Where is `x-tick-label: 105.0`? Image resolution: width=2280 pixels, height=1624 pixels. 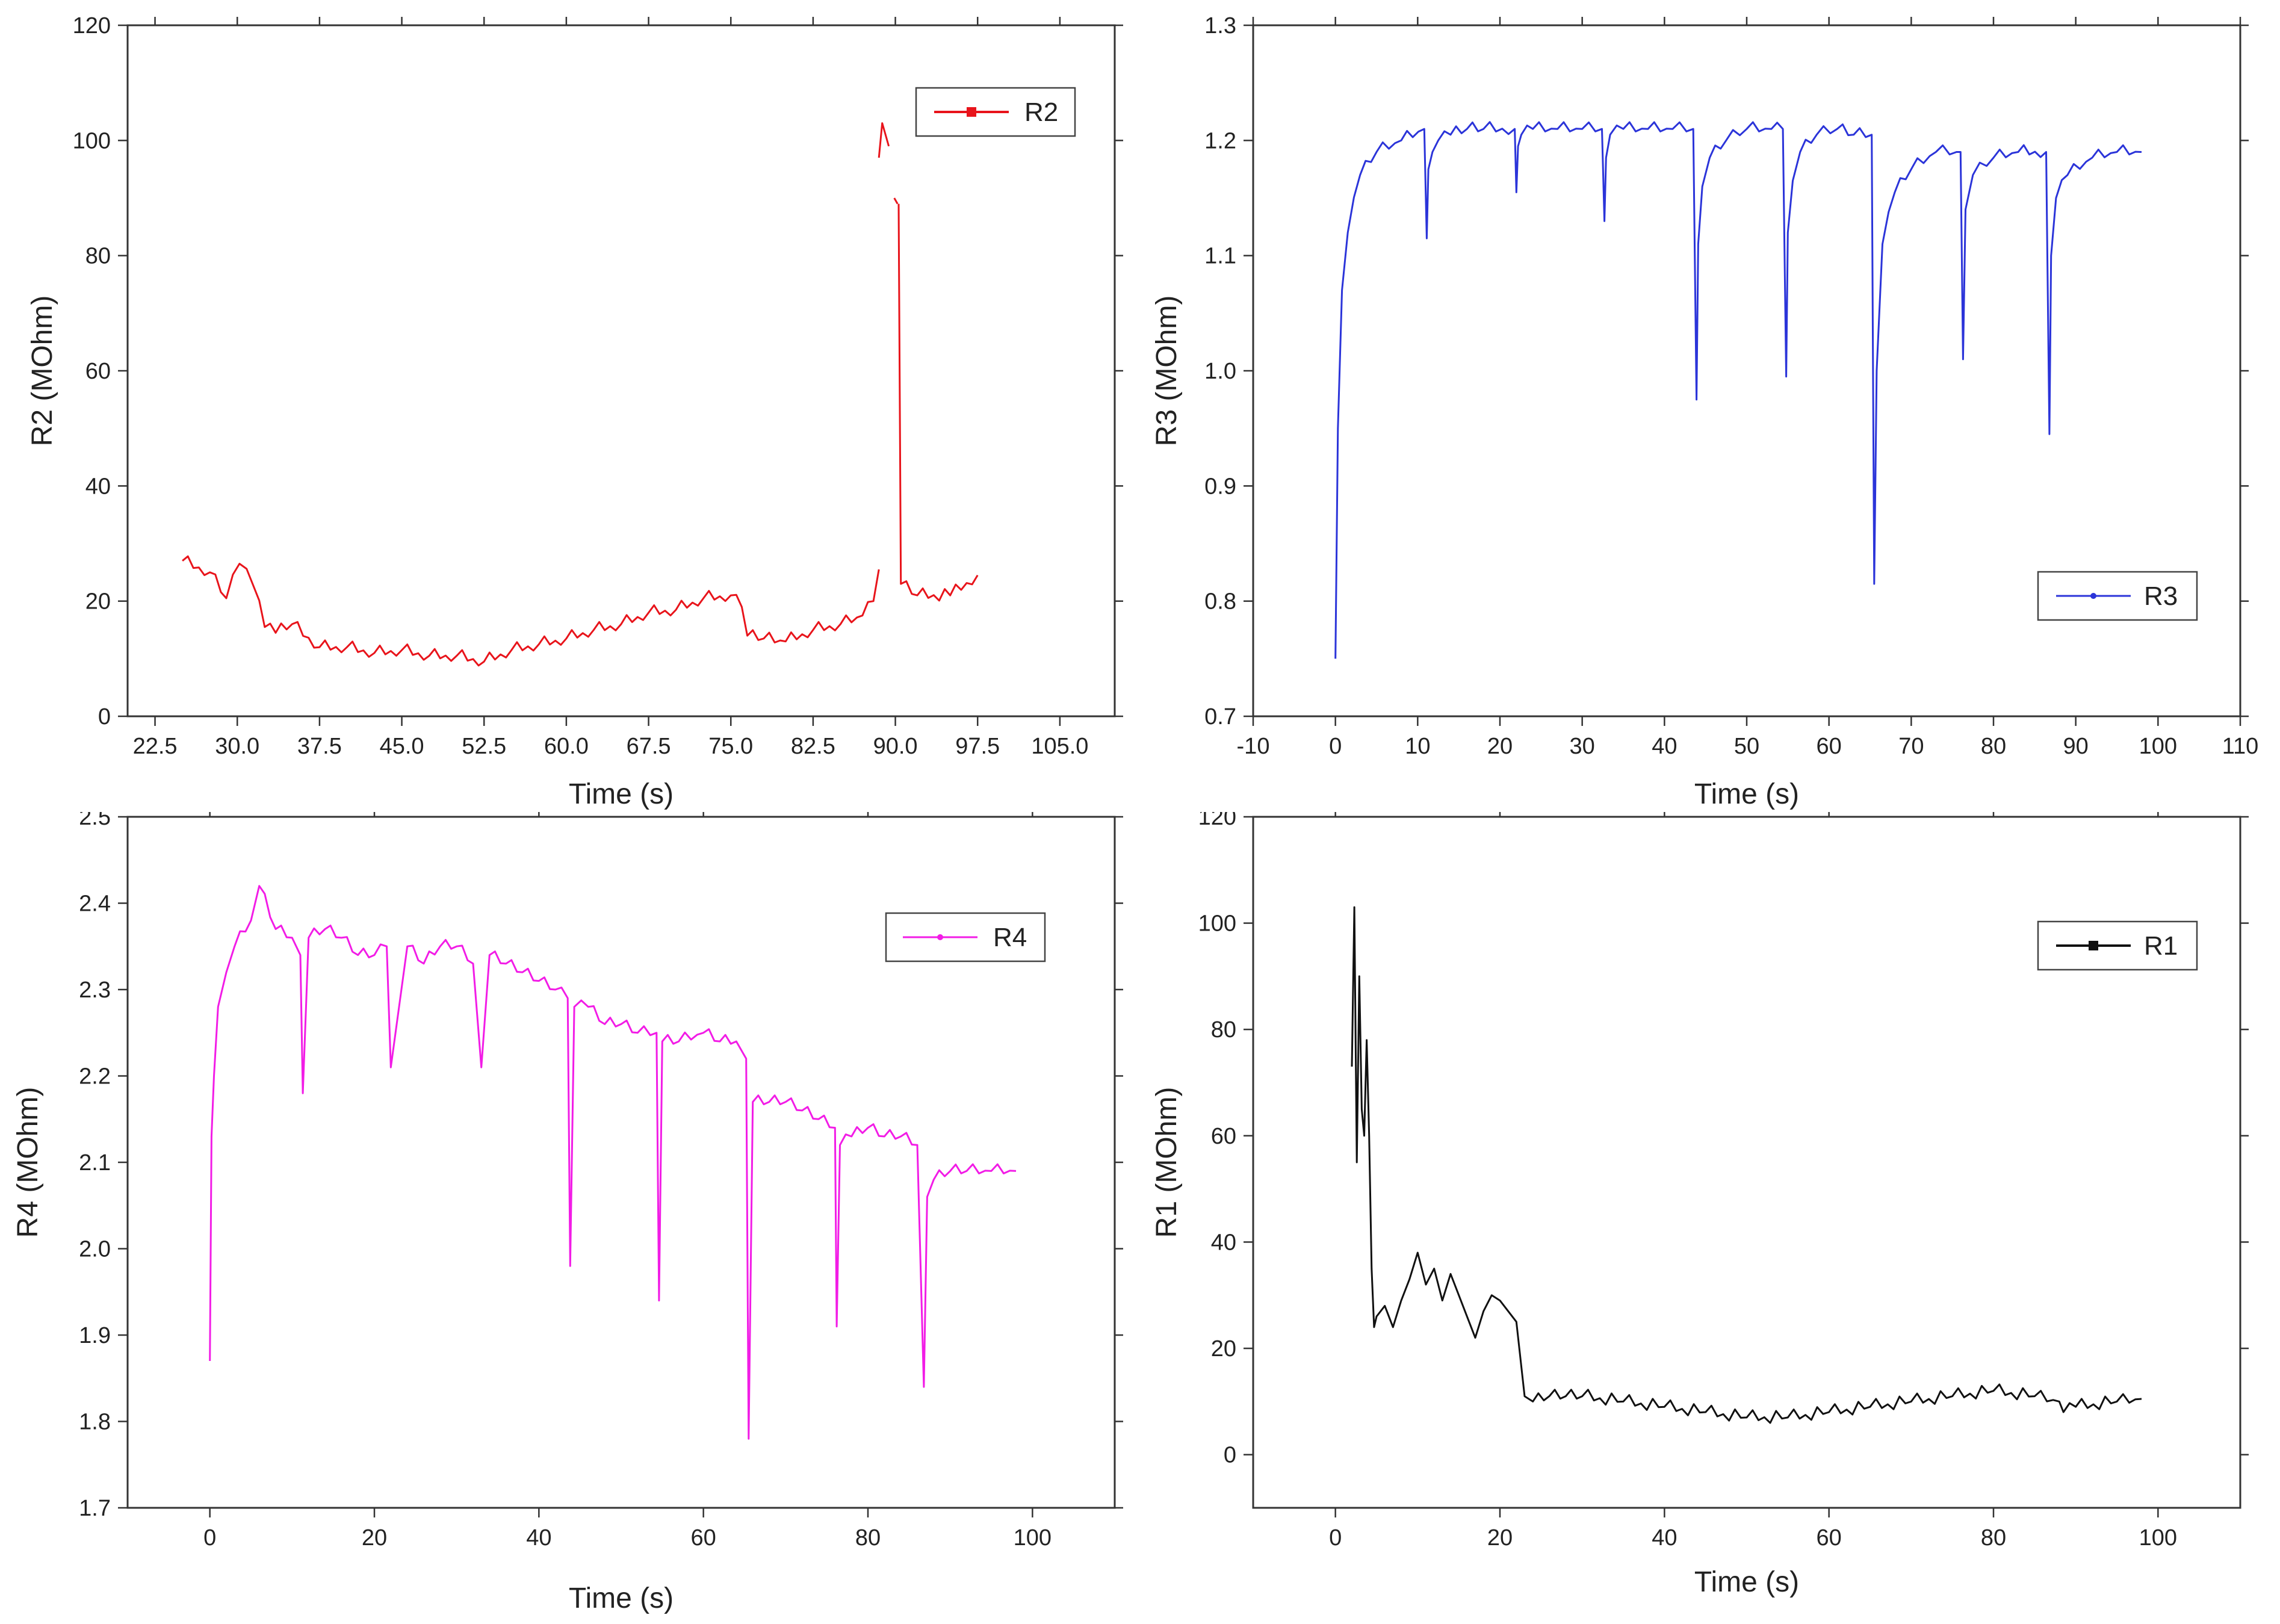
x-tick-label: 105.0 is located at coordinates (1059, 746).